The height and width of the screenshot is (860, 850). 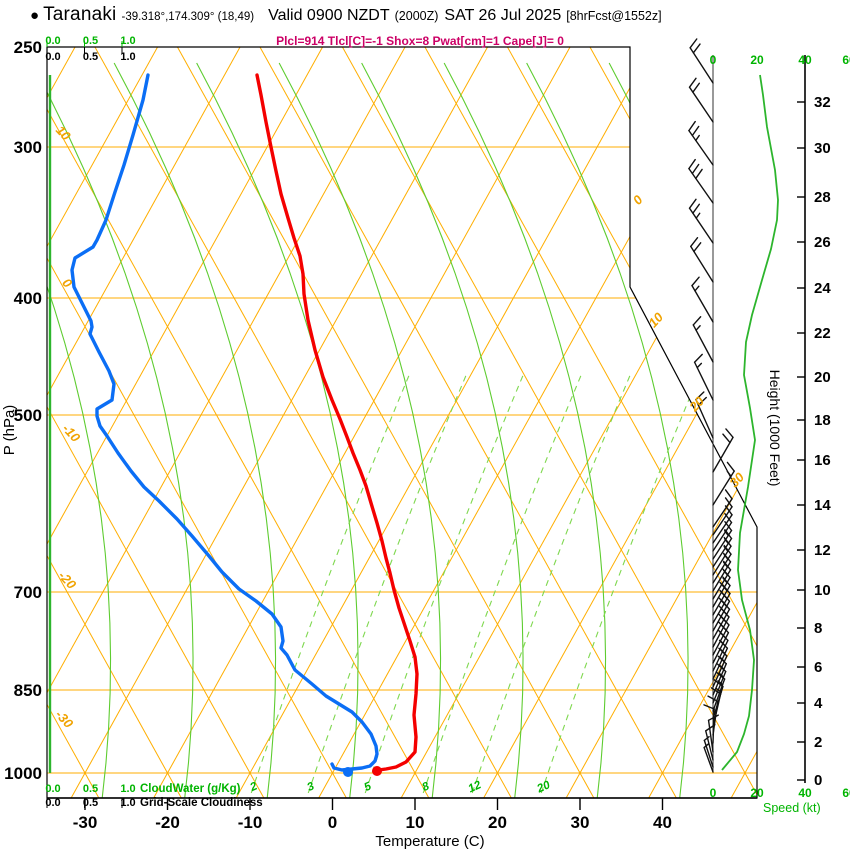 I want to click on isotherm-label: 30, so click(x=736, y=479).